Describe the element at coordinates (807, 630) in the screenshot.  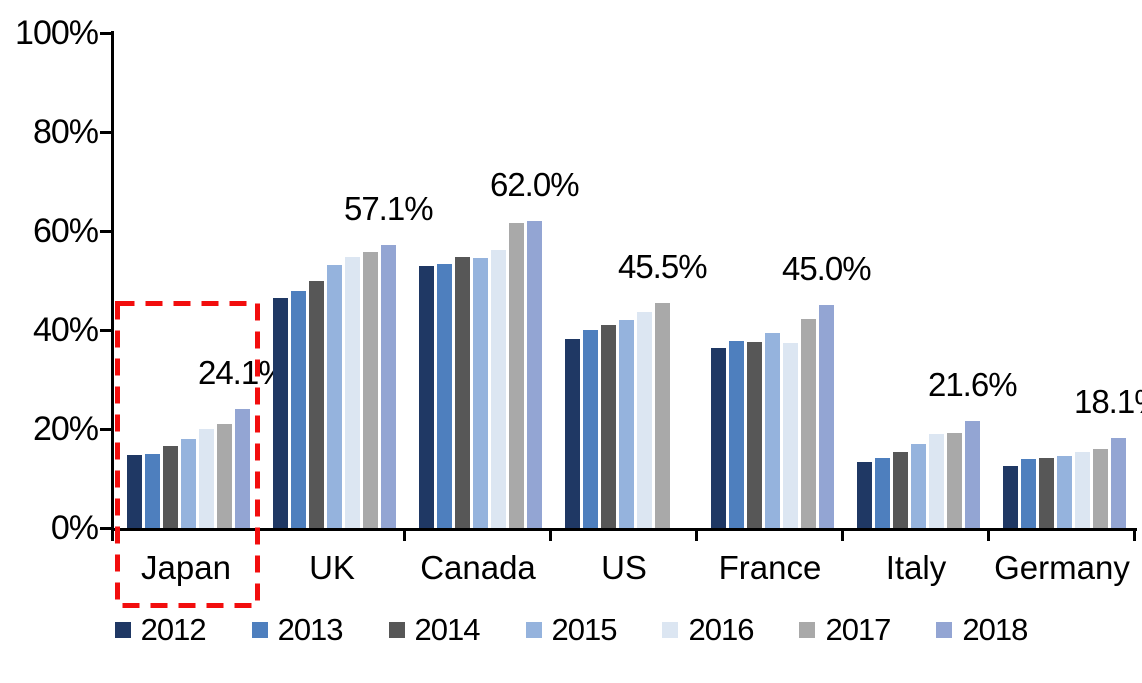
I see `legend-swatch-2017` at that location.